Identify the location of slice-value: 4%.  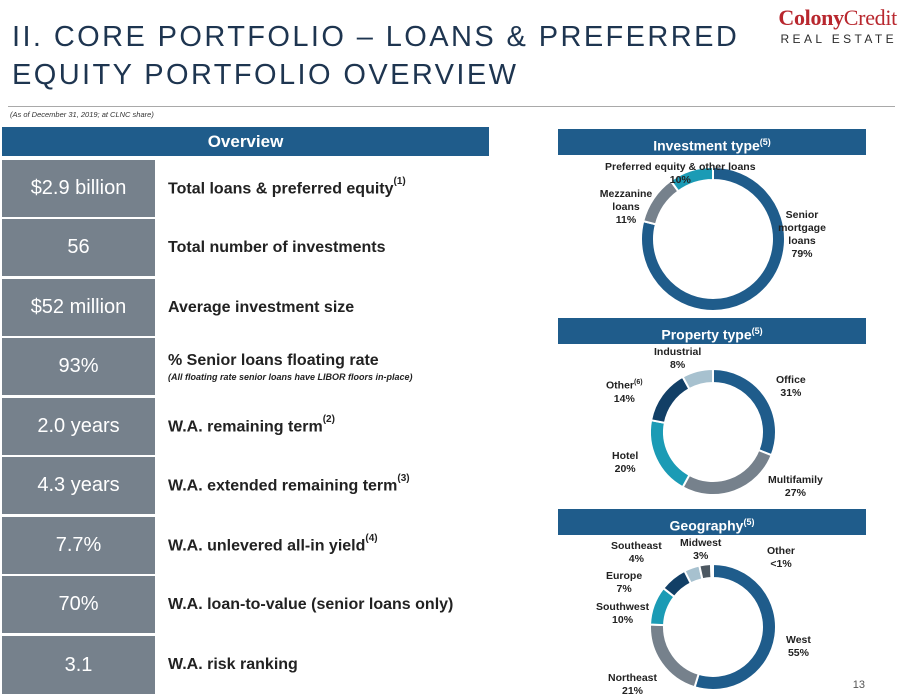
(636, 559).